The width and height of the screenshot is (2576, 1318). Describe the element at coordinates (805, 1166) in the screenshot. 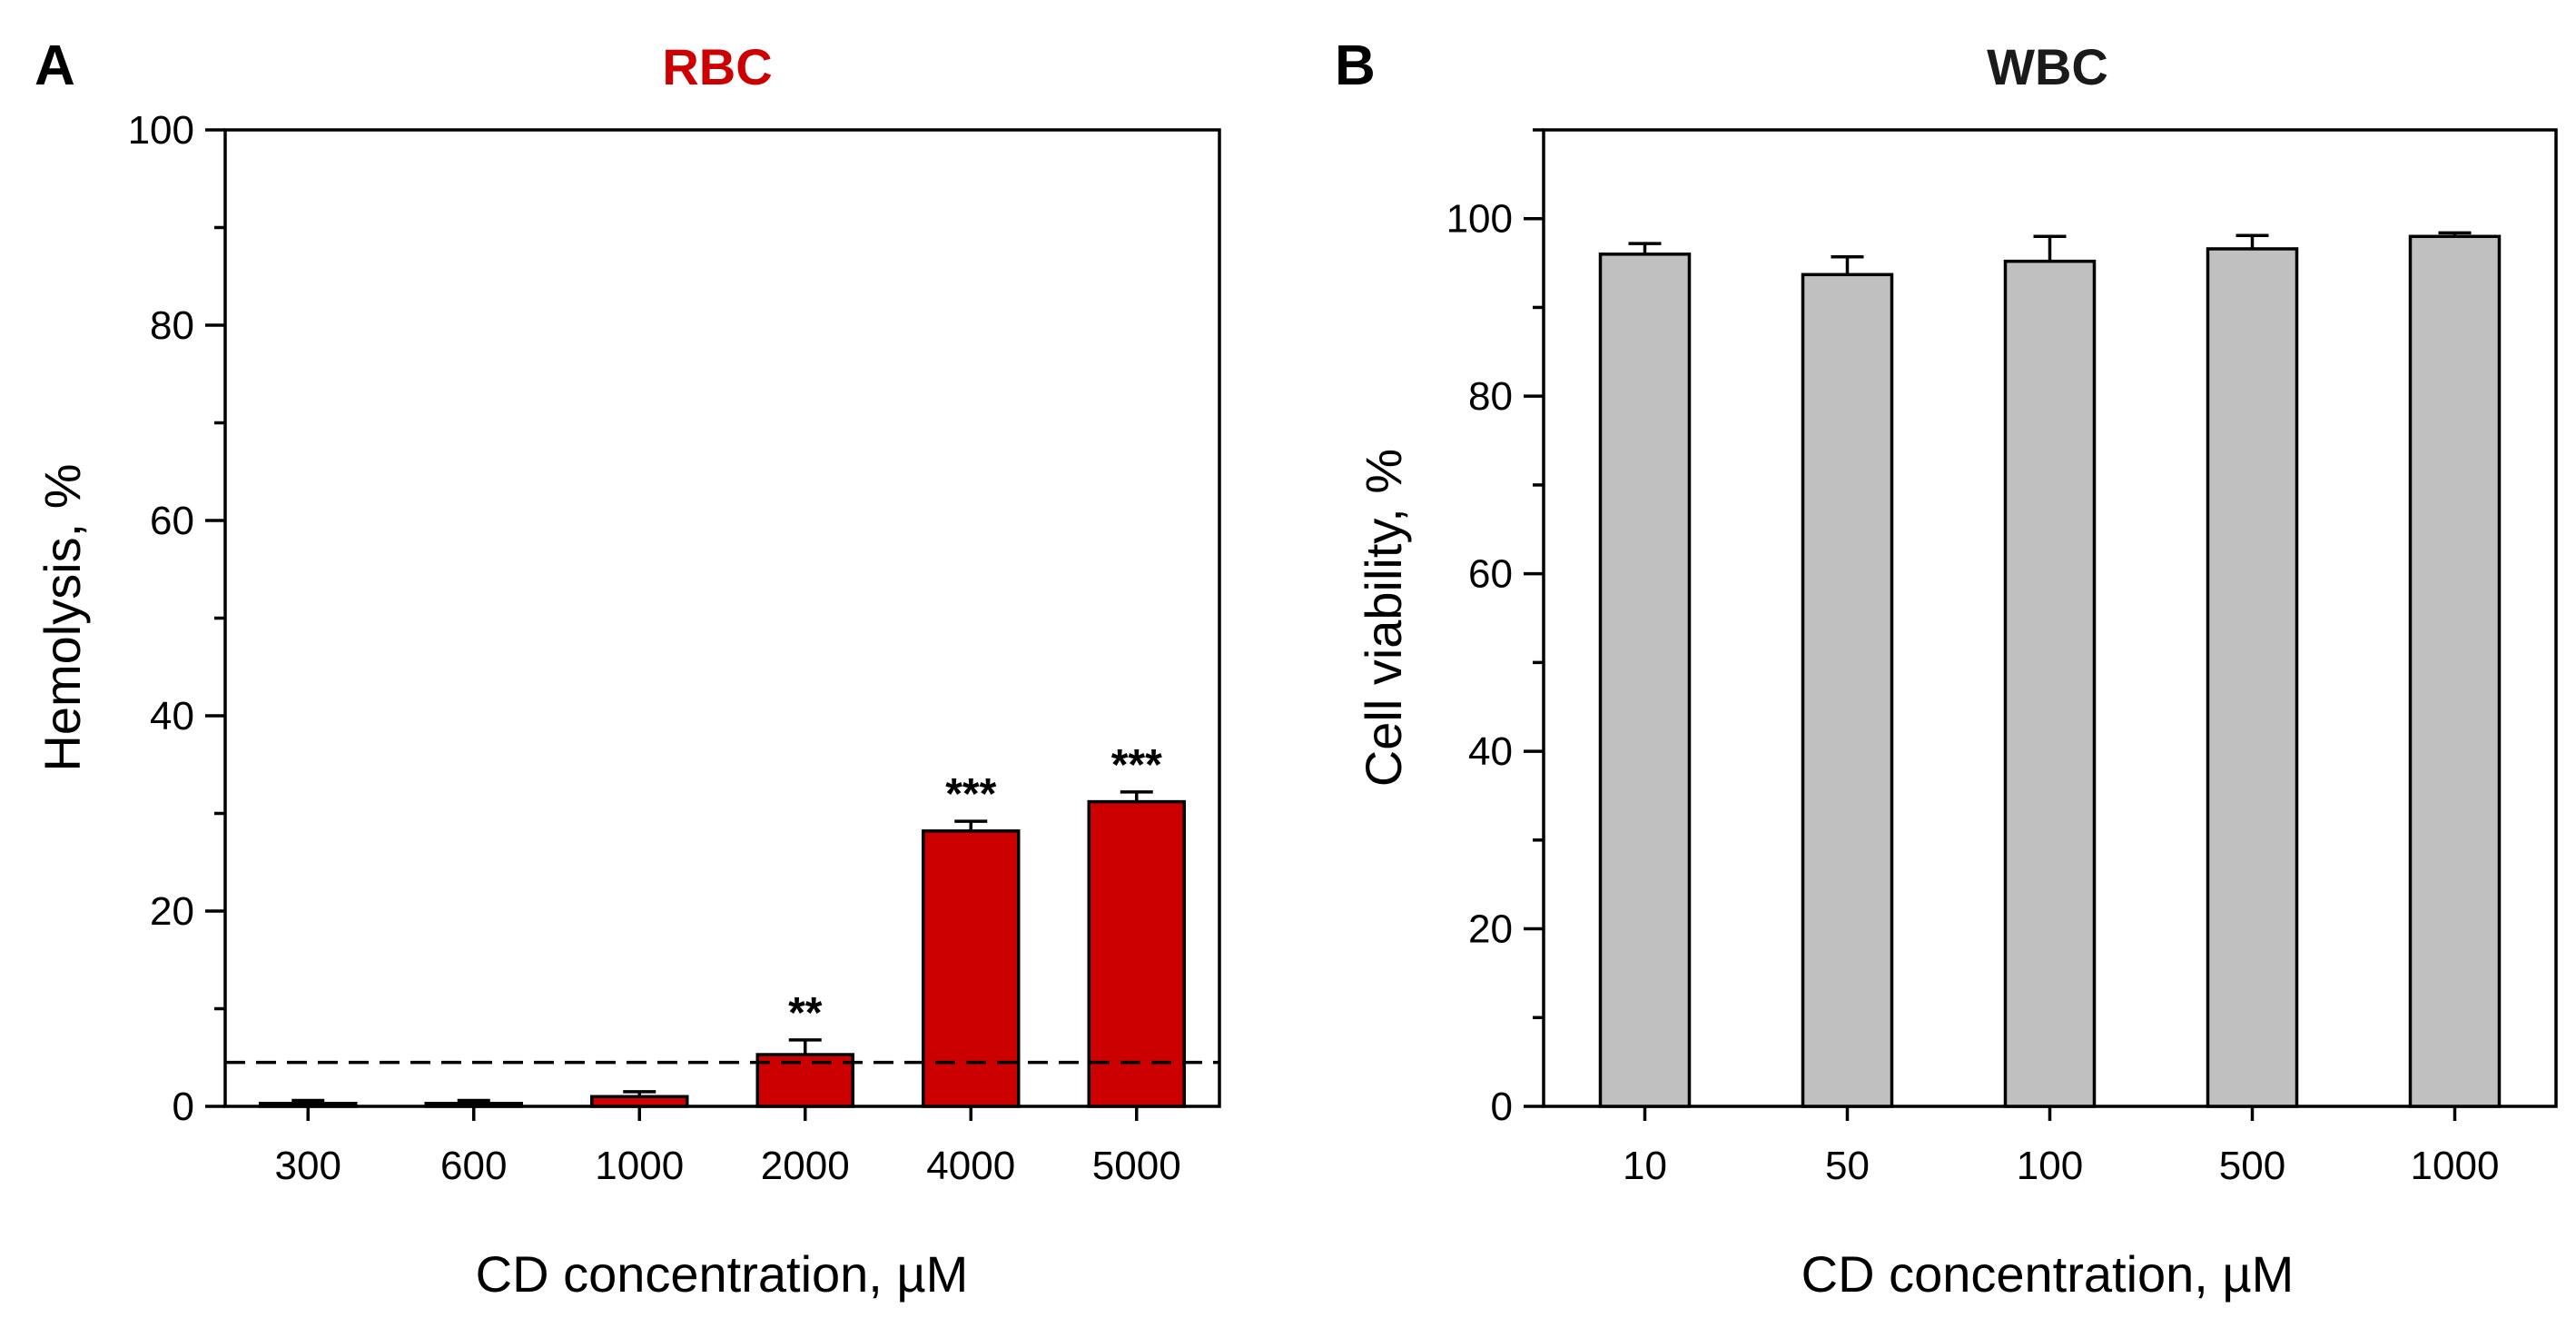

I see `x-tick-label: 2000` at that location.